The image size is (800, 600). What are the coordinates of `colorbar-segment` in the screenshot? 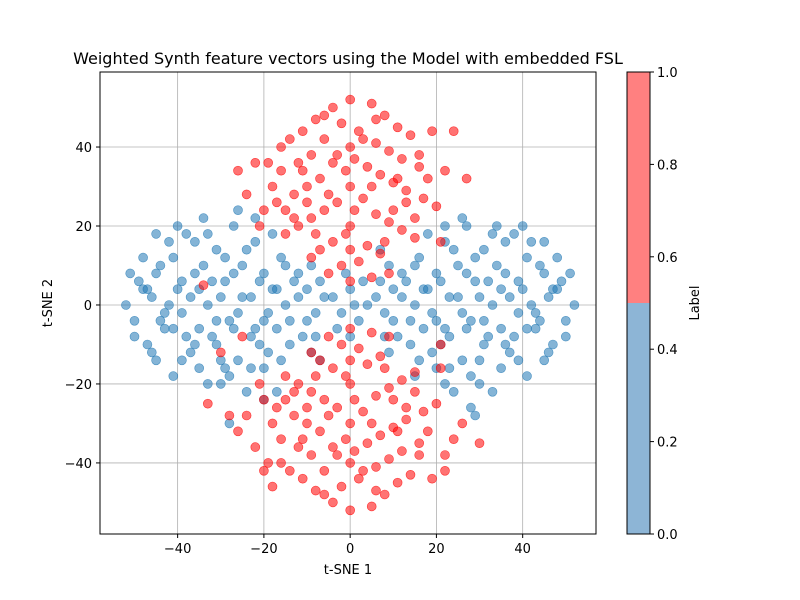 It's located at (638, 418).